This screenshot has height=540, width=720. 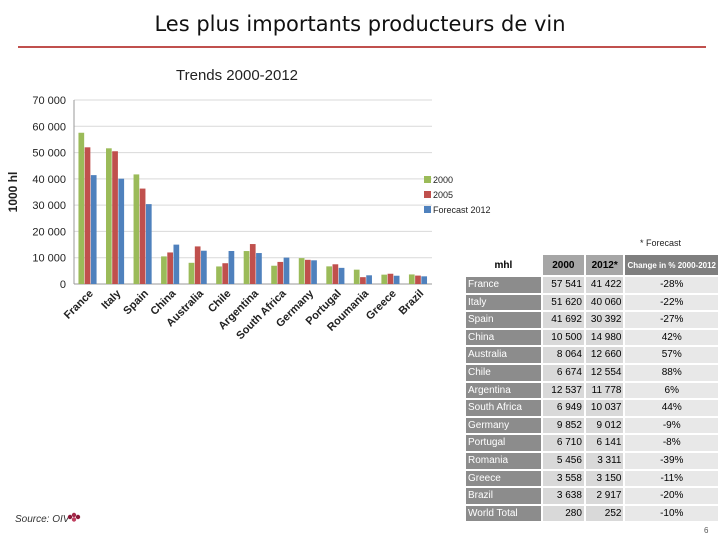 I want to click on row-name: Italy, so click(x=503, y=302).